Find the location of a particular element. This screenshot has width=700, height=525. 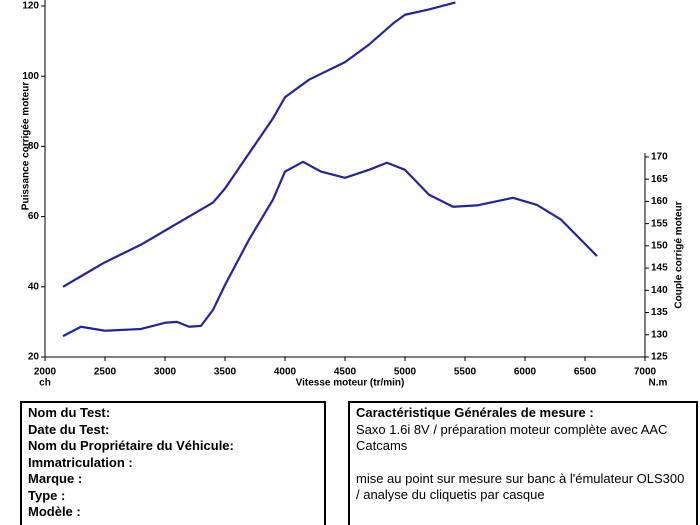

field-label: Date du Test: is located at coordinates (69, 429).